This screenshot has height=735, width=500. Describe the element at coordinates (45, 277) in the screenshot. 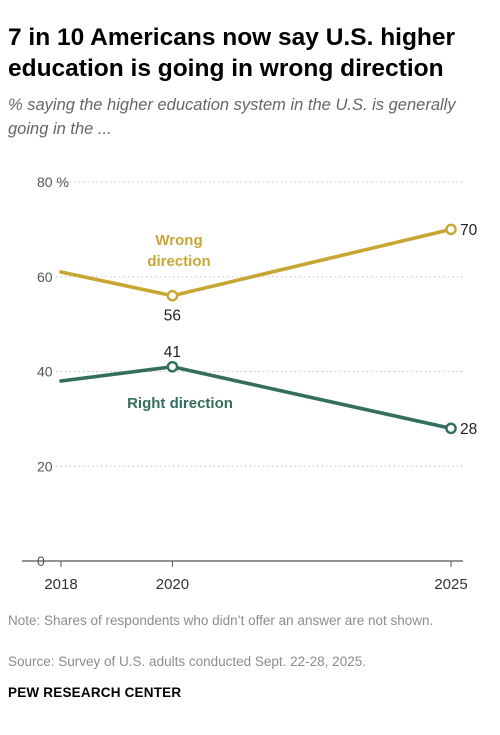

I see `y-tick-label: 60` at that location.